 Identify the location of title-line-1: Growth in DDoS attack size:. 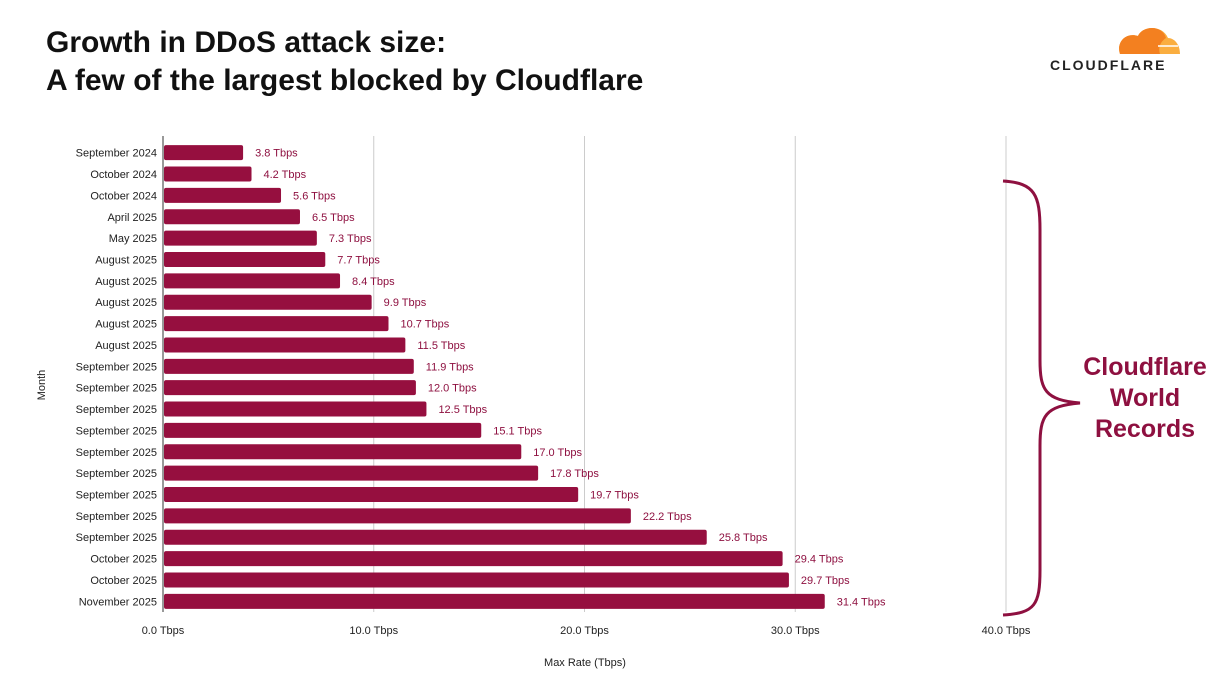
(246, 42).